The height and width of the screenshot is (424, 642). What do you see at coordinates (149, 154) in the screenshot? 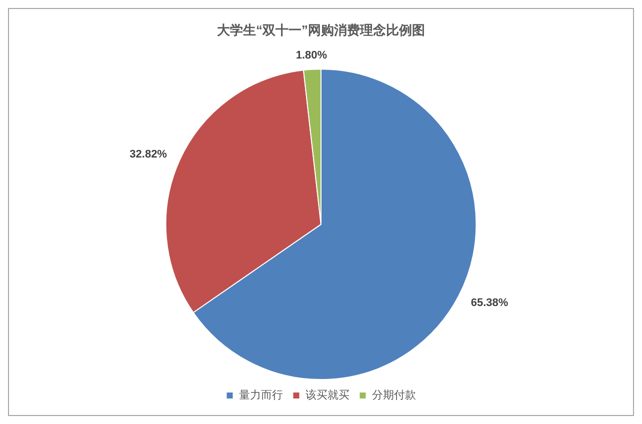
I see `data-label: 32.82%` at bounding box center [149, 154].